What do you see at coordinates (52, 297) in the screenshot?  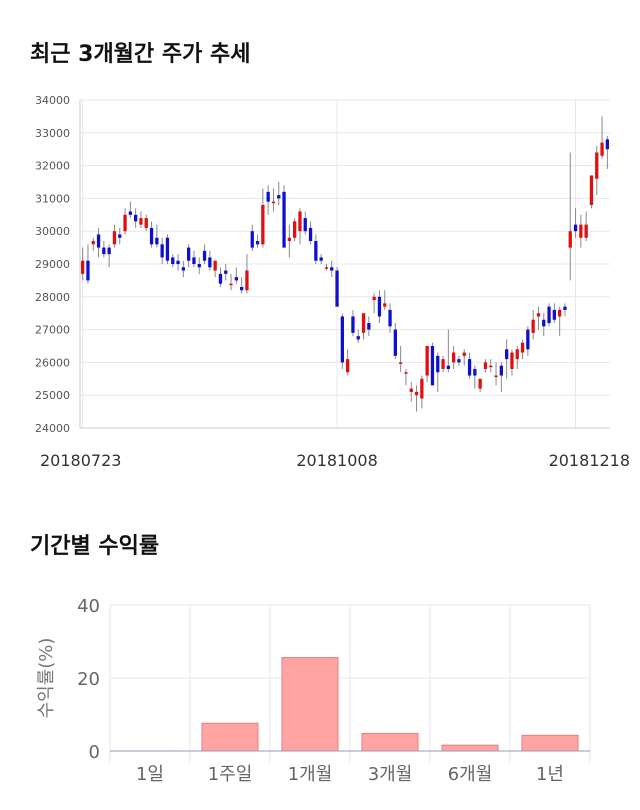 I see `y-tick-label: 28000` at bounding box center [52, 297].